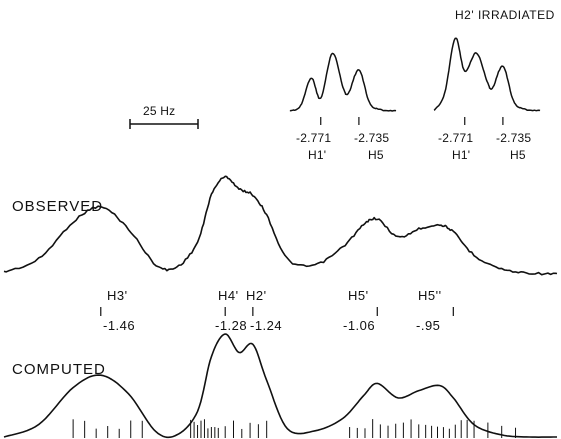 Image resolution: width=561 pixels, height=439 pixels. What do you see at coordinates (256, 295) in the screenshot?
I see `peak-label-h2prime: H2'` at bounding box center [256, 295].